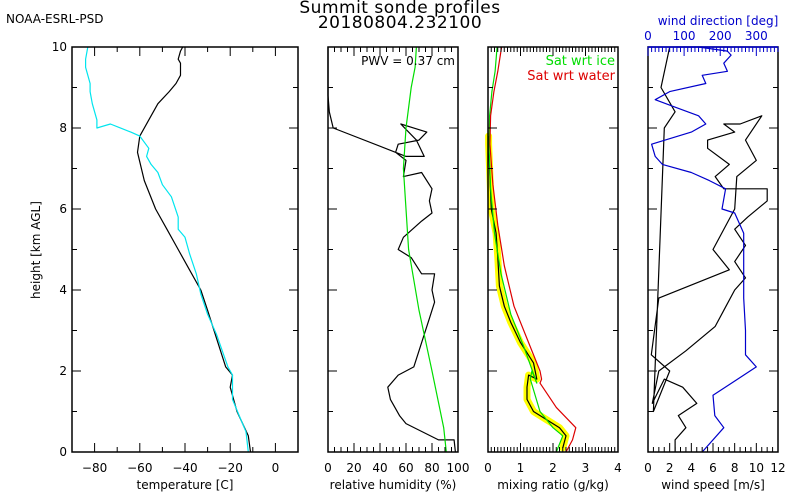  What do you see at coordinates (648, 36) in the screenshot?
I see `top-tick-label: 0` at bounding box center [648, 36].